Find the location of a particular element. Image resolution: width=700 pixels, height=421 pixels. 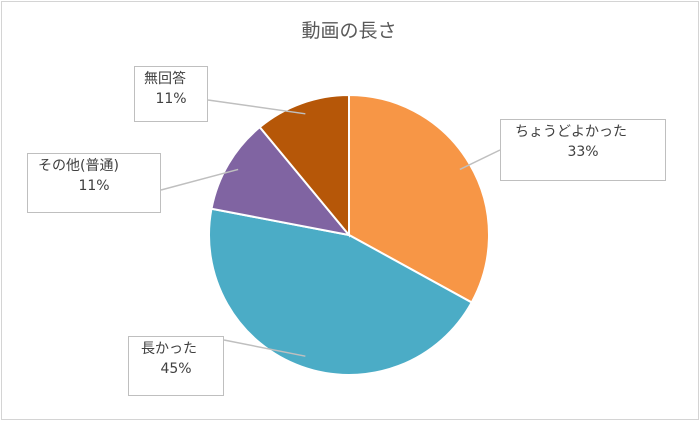

data-label-value: 33% is located at coordinates (583, 152).